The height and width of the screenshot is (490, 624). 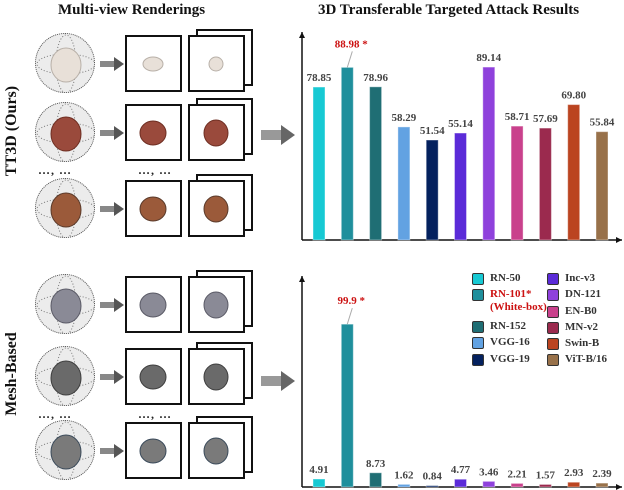 I want to click on legend-item: EN-B0, so click(x=572, y=311).